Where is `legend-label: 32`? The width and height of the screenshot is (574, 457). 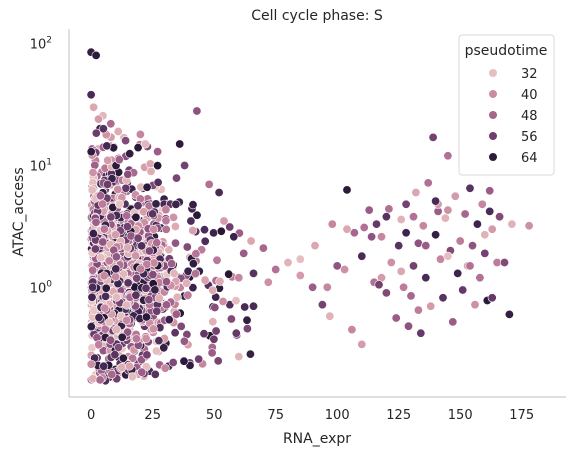 legend-label: 32 is located at coordinates (529, 74).